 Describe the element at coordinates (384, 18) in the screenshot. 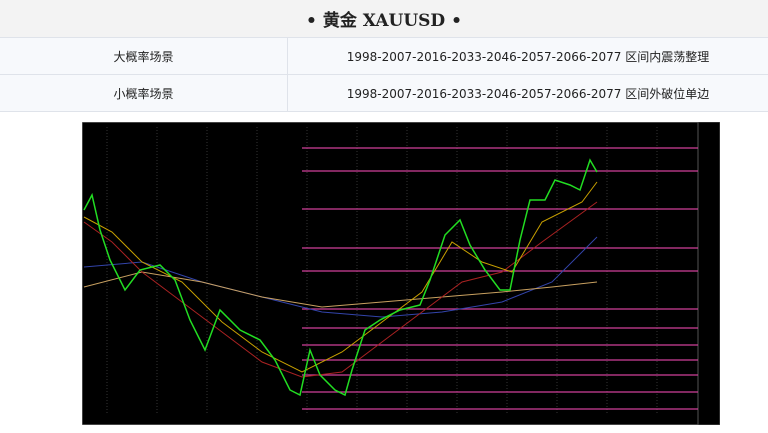

I see `title: • 黄金 XAUUSD •` at that location.